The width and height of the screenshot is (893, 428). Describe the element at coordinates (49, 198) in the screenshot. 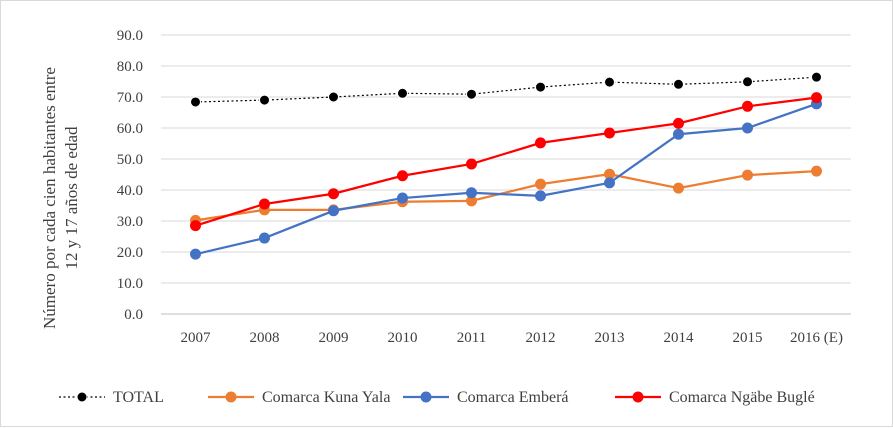

I see `y-axis-title-line-1: Número por cada cien habitantes entre` at that location.